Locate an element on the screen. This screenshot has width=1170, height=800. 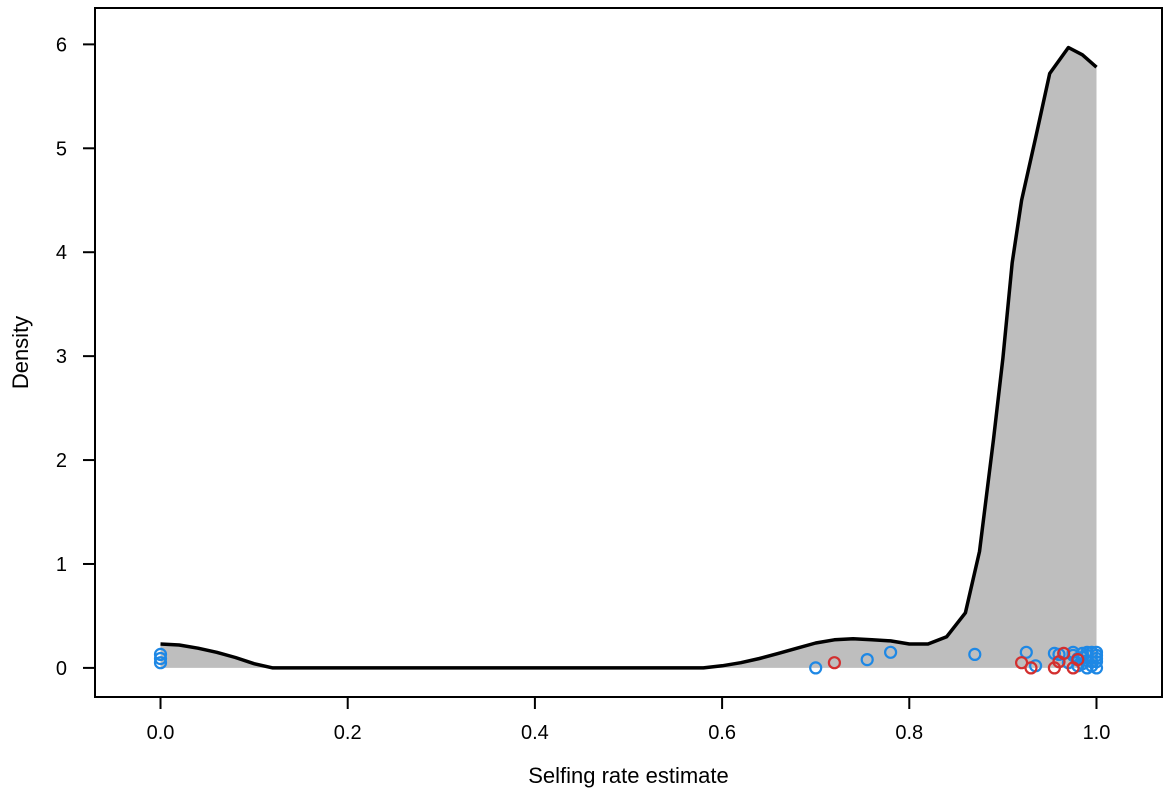
x-tick-label: 0.4 is located at coordinates (535, 733).